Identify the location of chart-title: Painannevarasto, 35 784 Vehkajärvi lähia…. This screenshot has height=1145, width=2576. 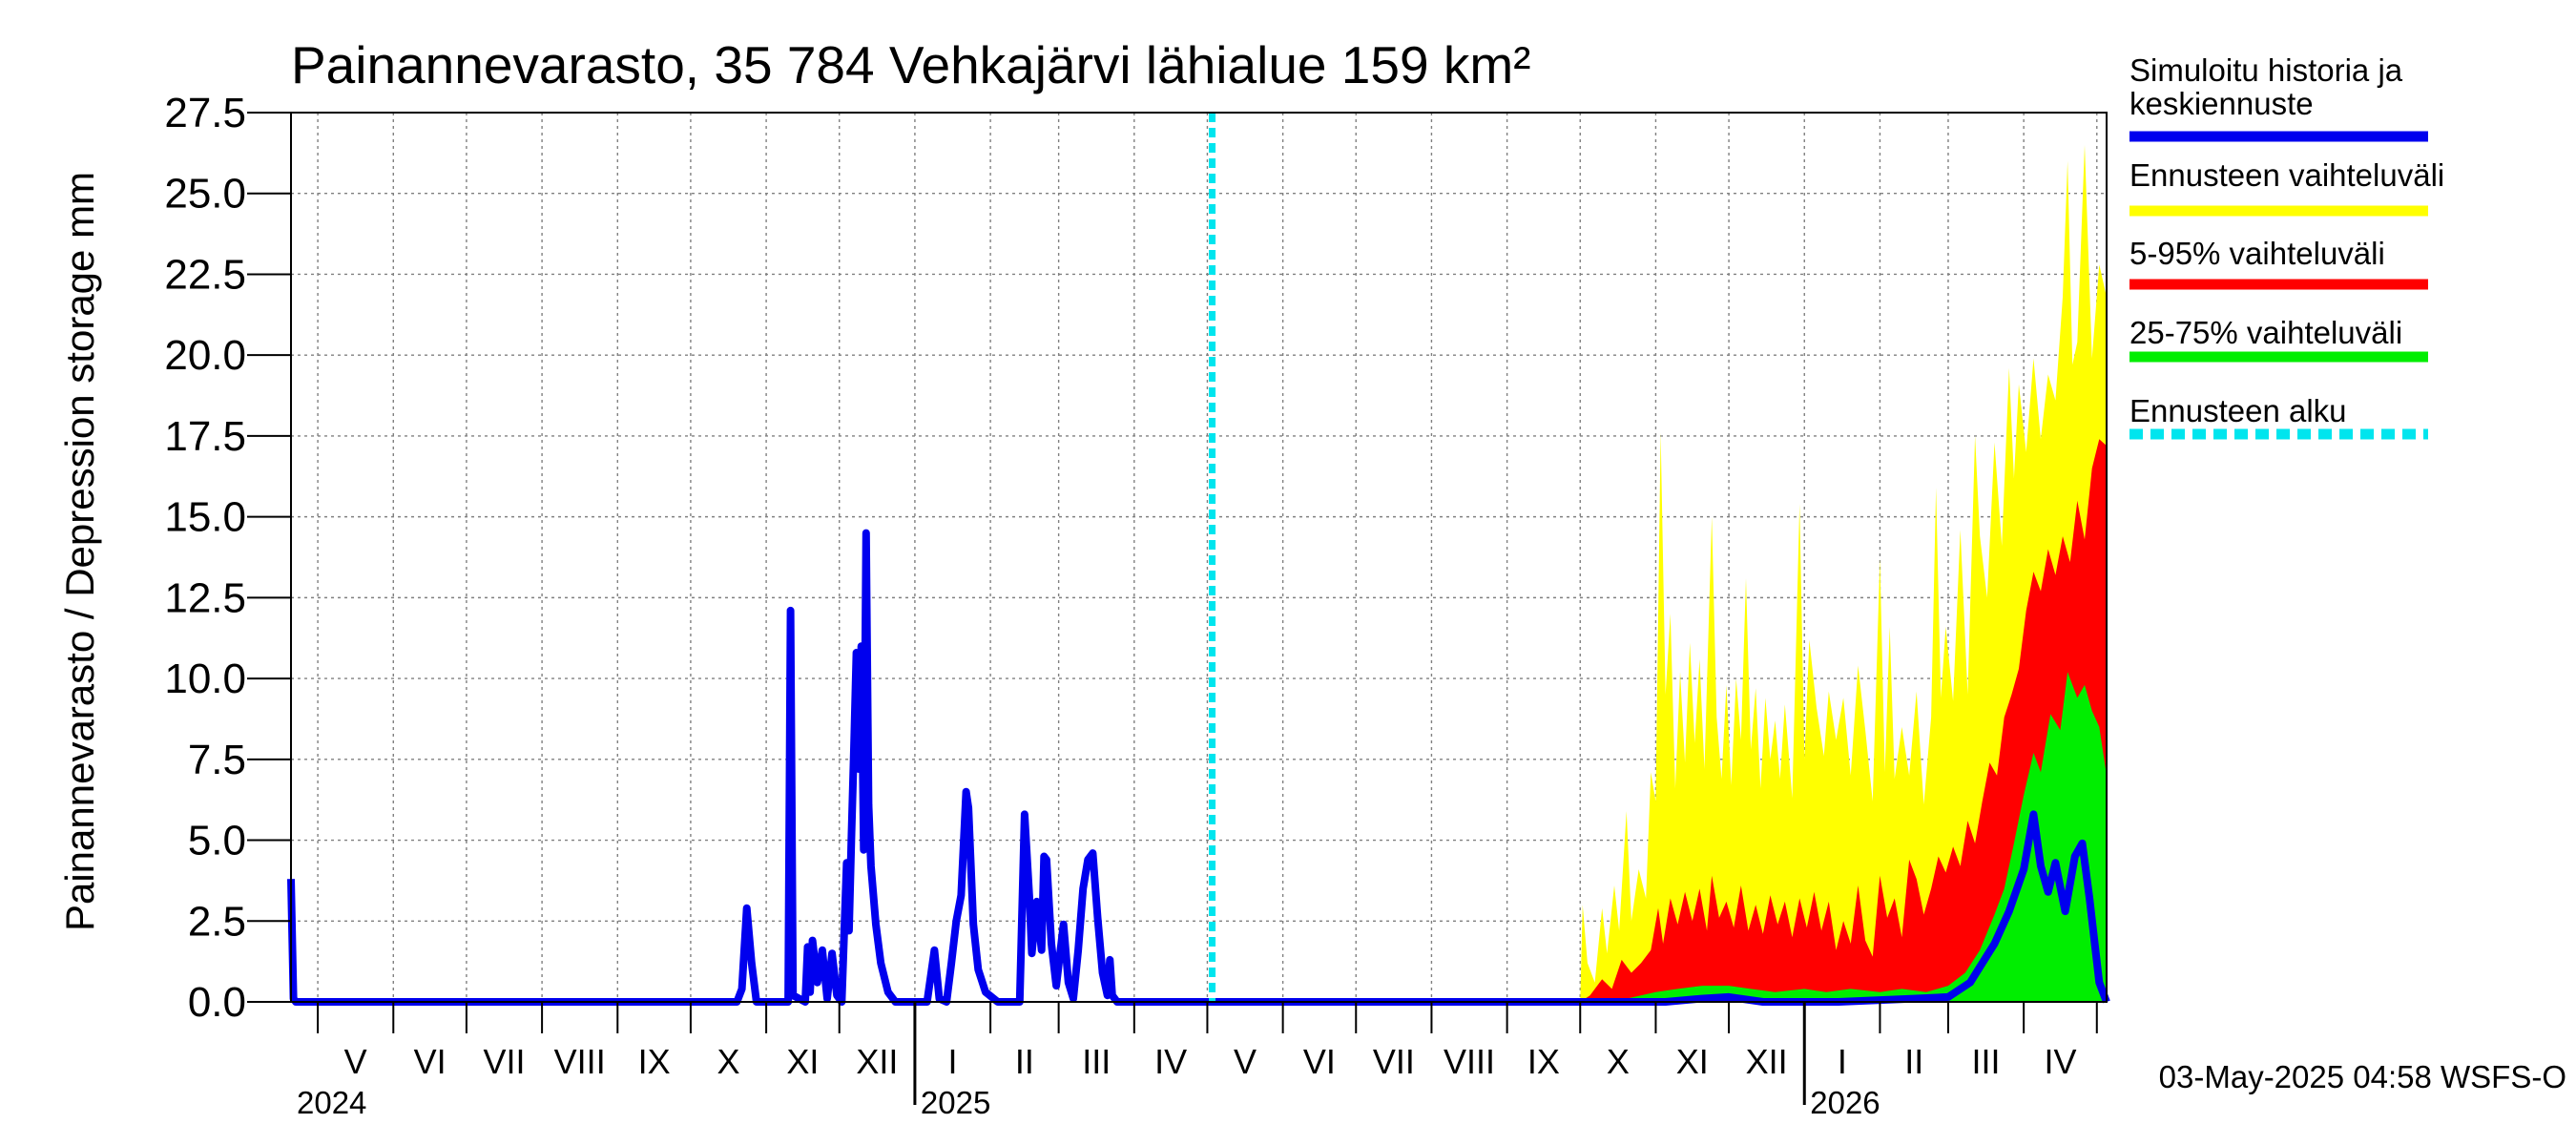
(910, 64).